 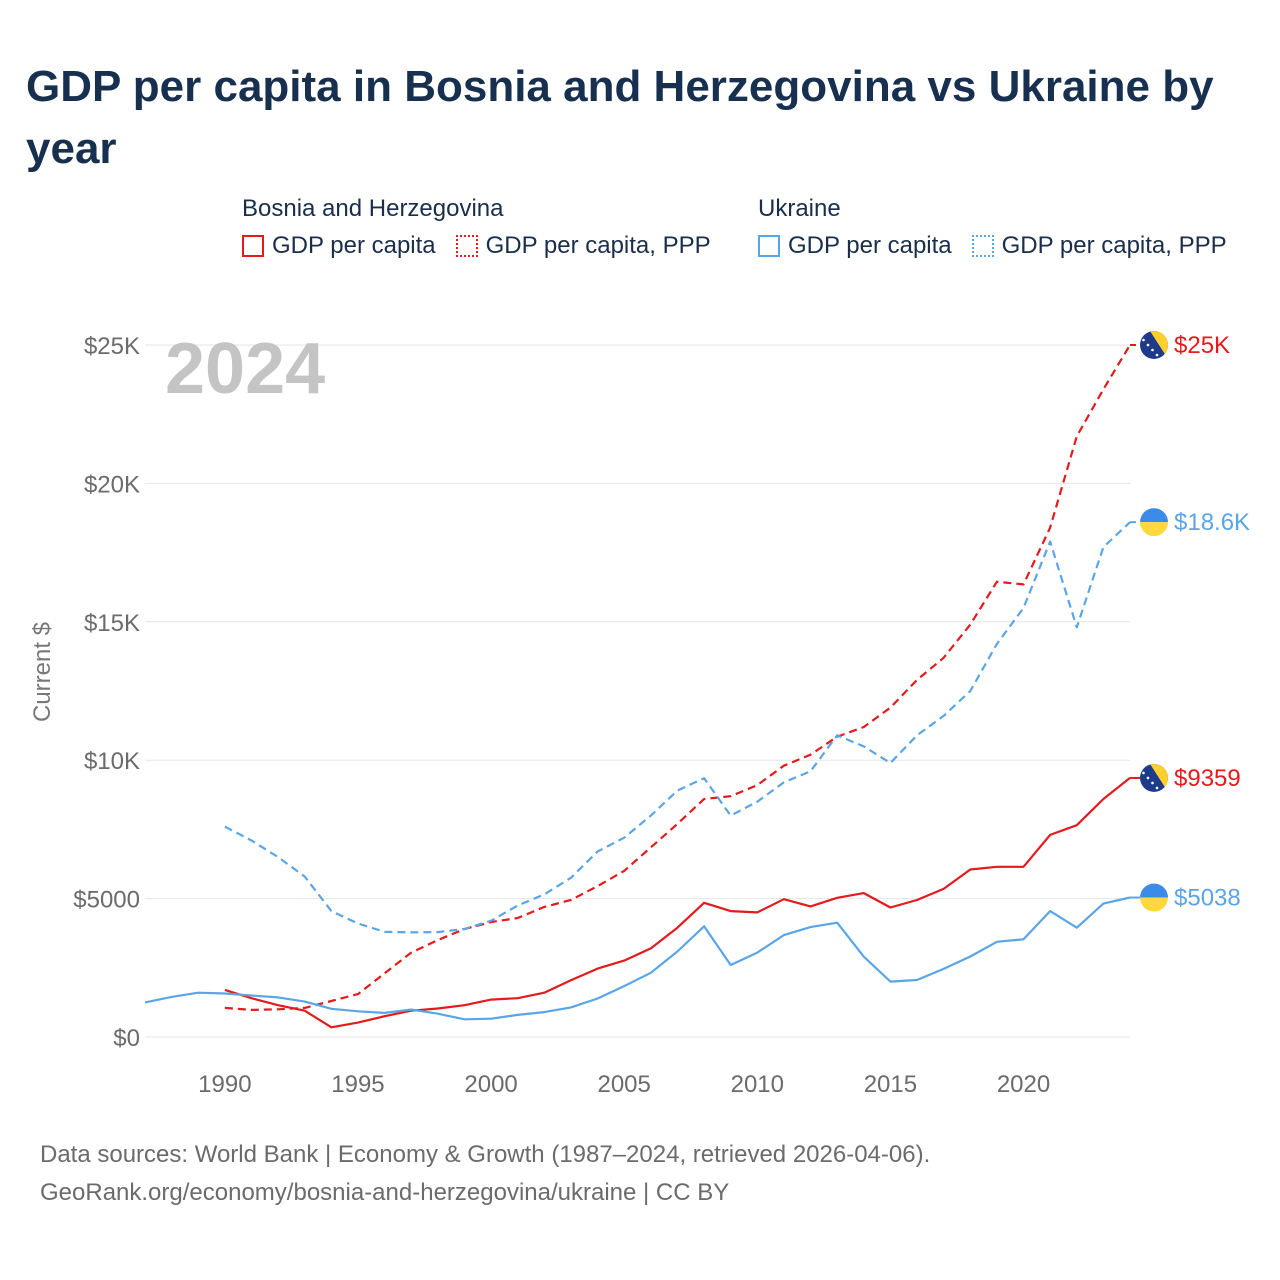 What do you see at coordinates (1023, 1084) in the screenshot?
I see `x-tick-label: 2020` at bounding box center [1023, 1084].